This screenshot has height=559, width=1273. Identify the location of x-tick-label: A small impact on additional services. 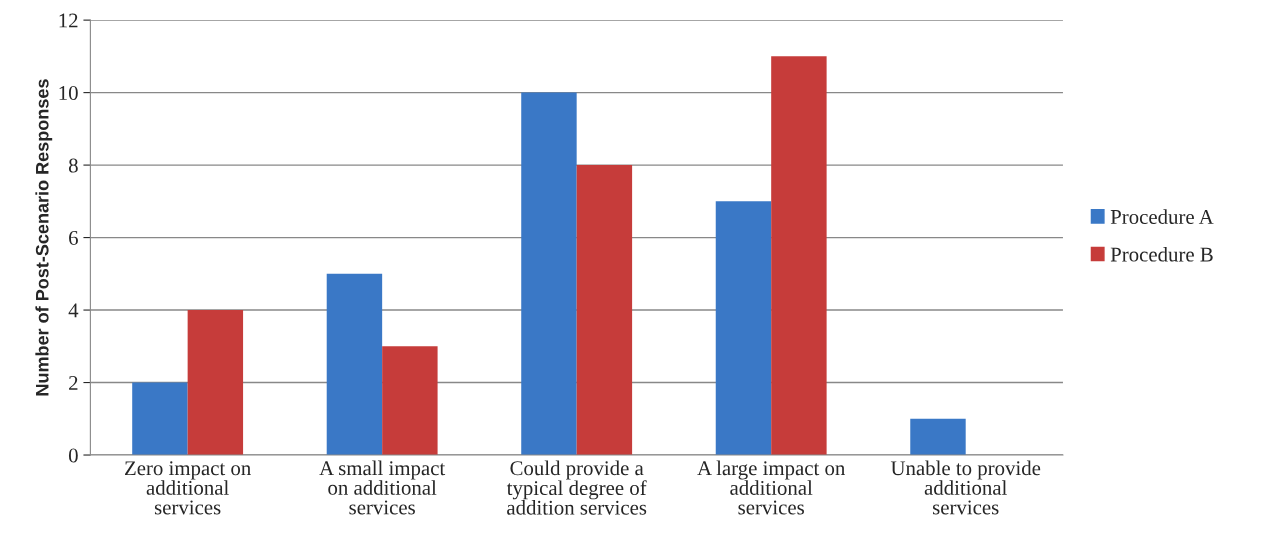
(382, 487).